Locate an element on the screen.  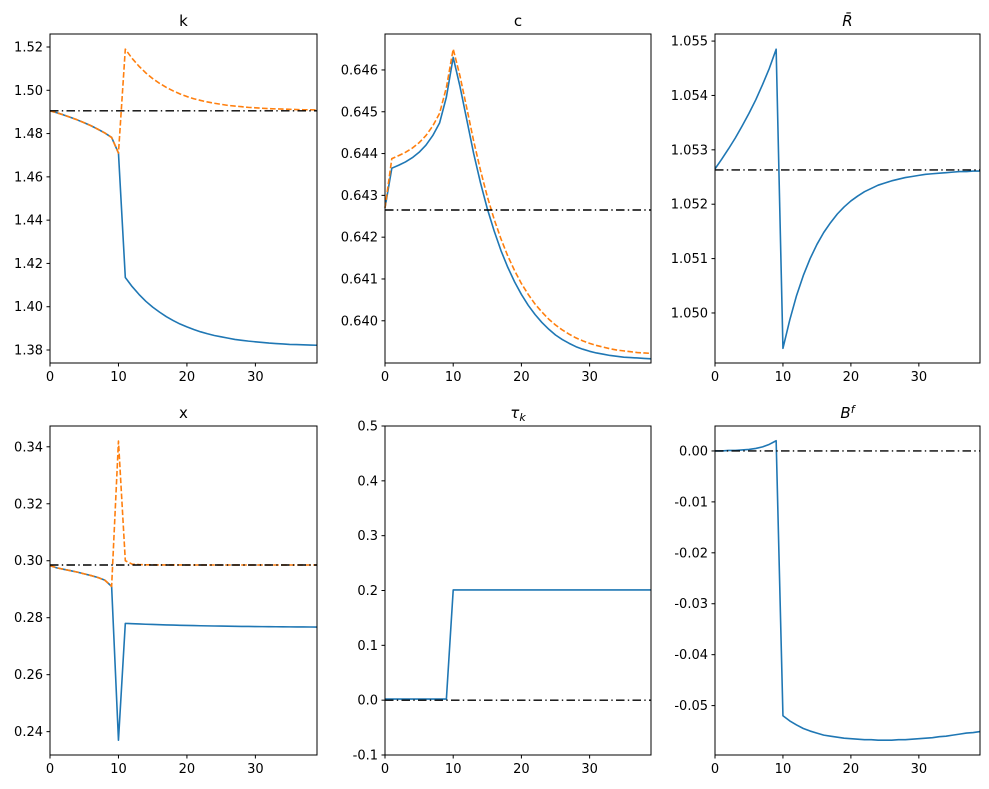
subplot-c-title: c is located at coordinates (518, 22).